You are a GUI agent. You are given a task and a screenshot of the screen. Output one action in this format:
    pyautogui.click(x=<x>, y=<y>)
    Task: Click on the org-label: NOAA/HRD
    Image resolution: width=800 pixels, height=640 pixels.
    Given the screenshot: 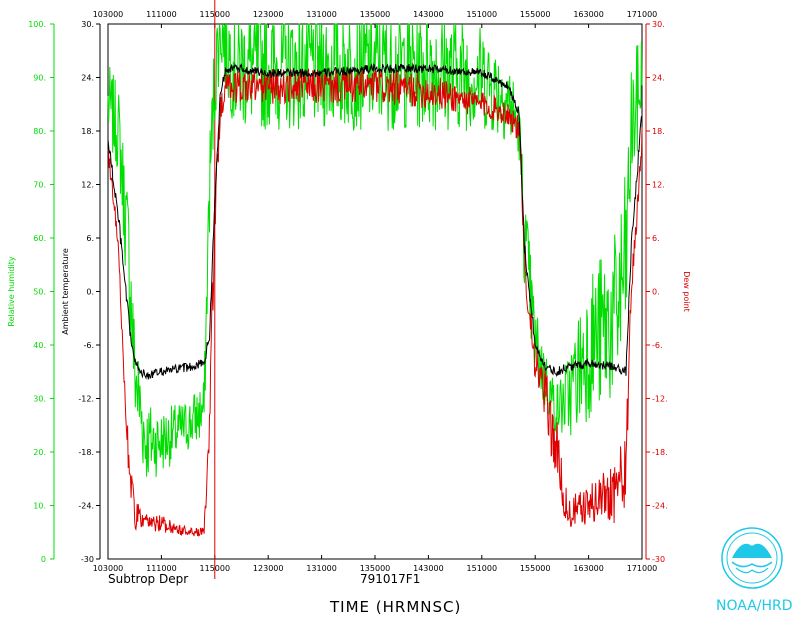 What is the action you would take?
    pyautogui.click(x=754, y=606)
    